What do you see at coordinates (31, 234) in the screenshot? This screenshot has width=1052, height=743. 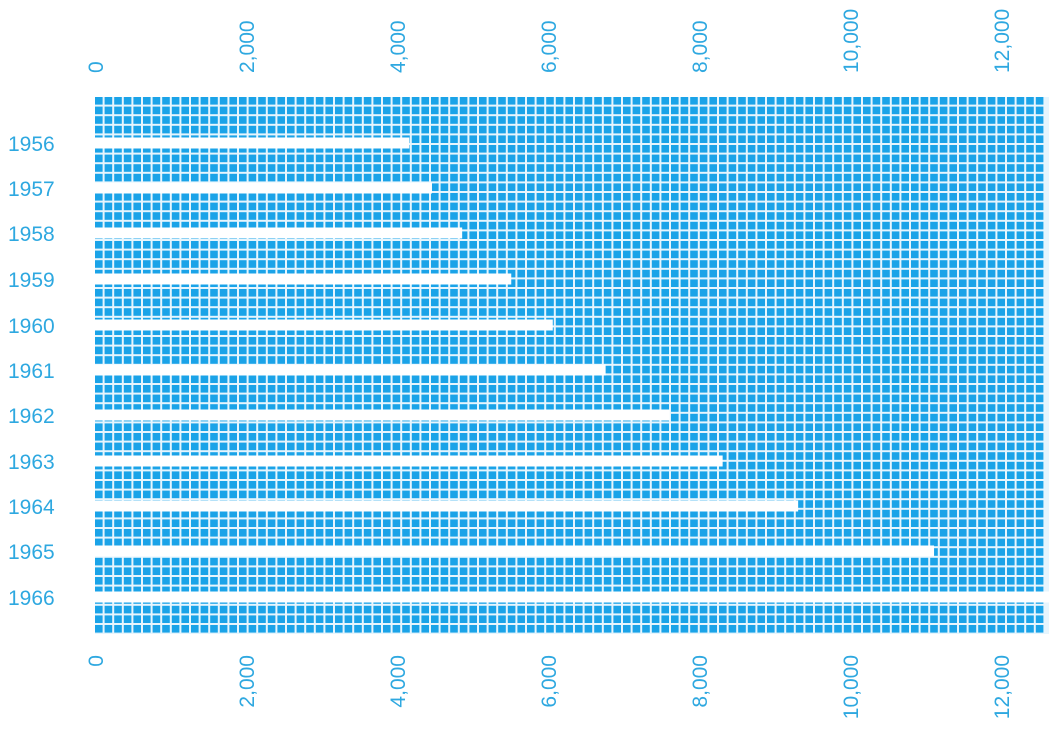 I see `year-label-1958: 1958` at bounding box center [31, 234].